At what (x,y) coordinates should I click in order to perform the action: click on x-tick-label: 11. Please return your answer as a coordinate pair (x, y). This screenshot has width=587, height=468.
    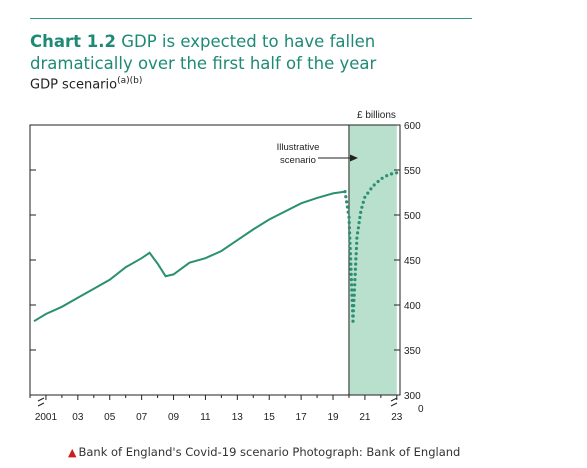
    Looking at the image, I should click on (205, 417).